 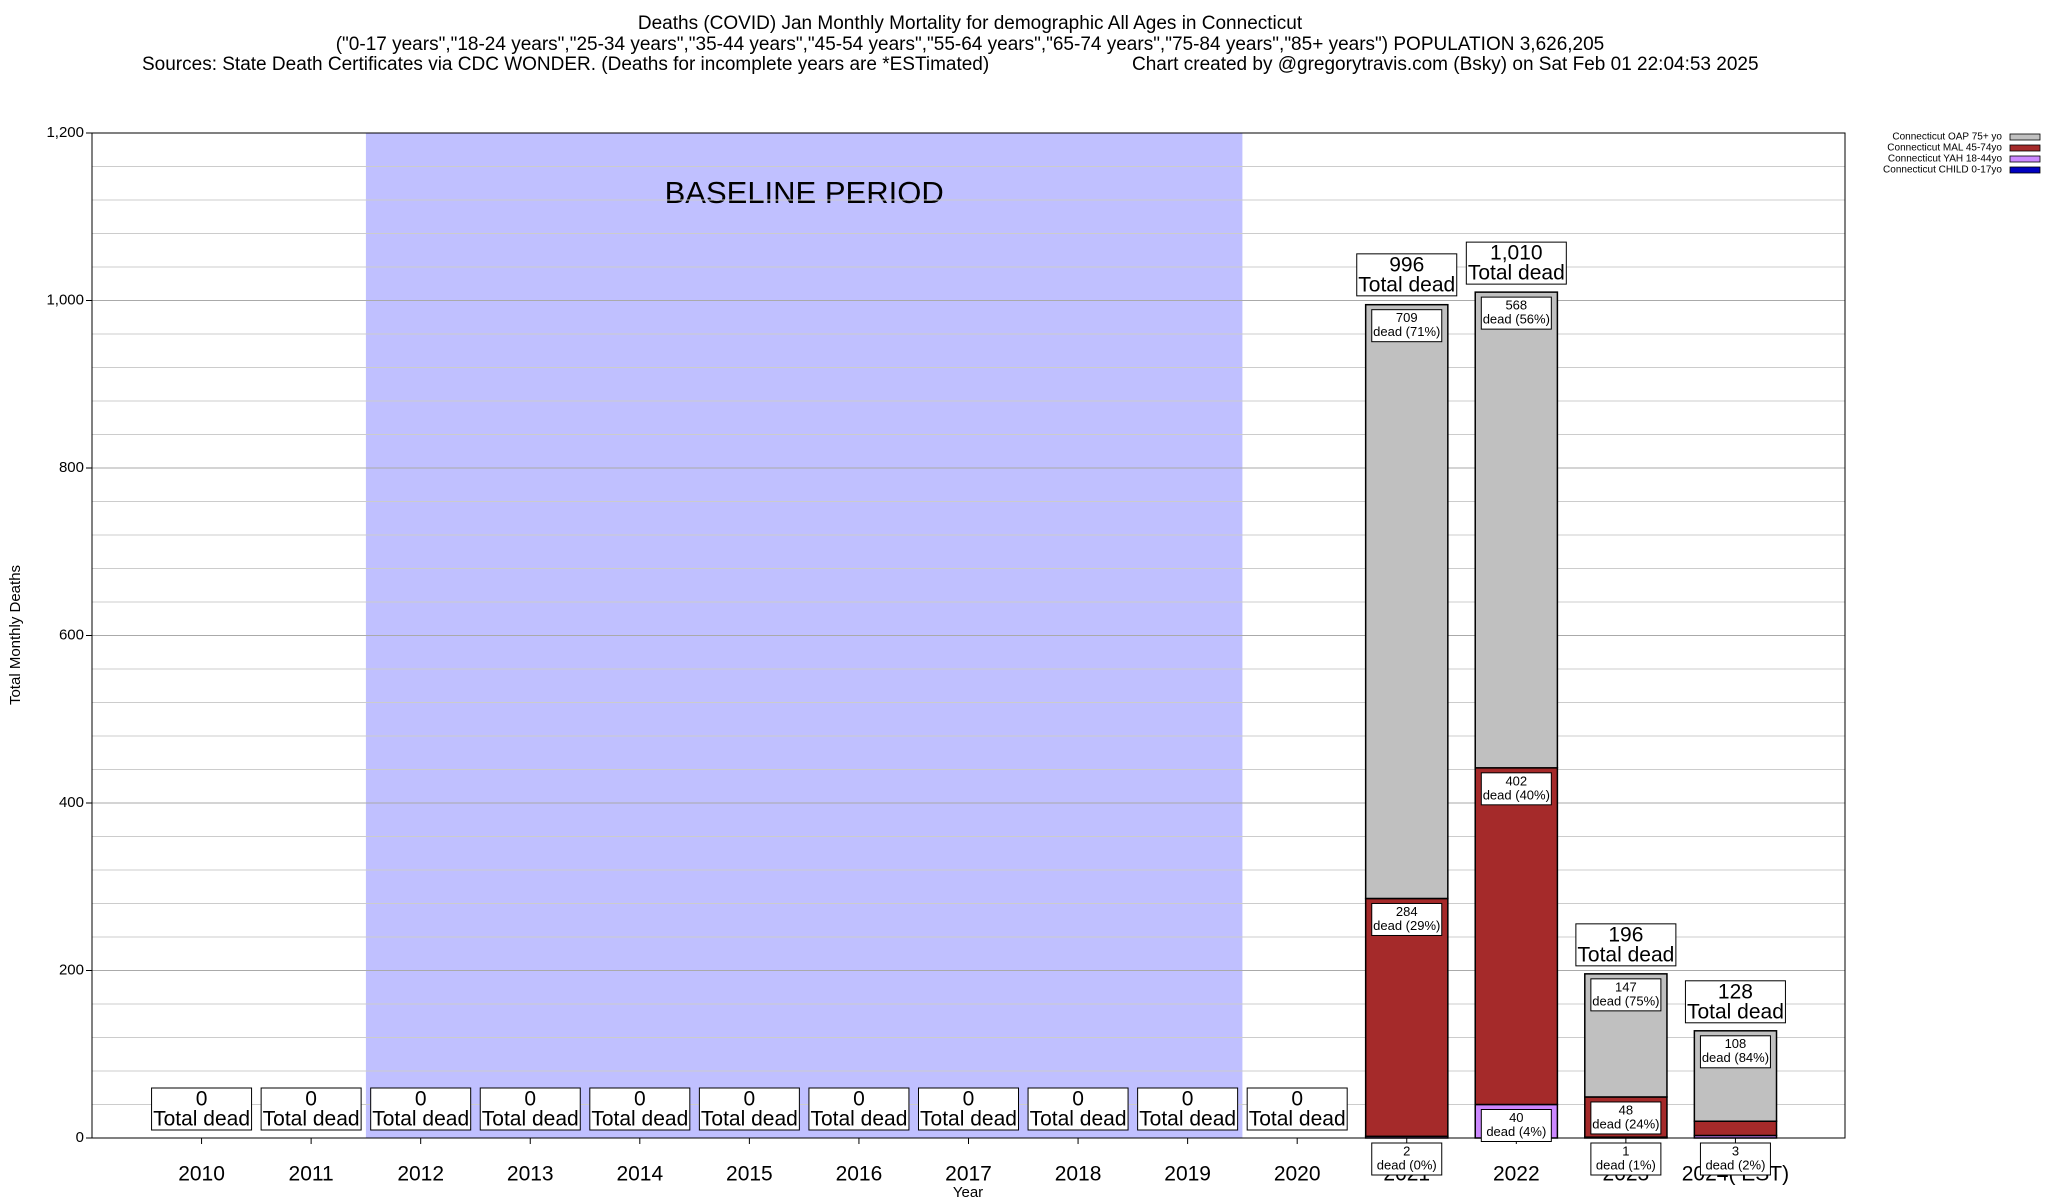 What do you see at coordinates (1516, 253) in the screenshot?
I see `total-value-label: 1,010` at bounding box center [1516, 253].